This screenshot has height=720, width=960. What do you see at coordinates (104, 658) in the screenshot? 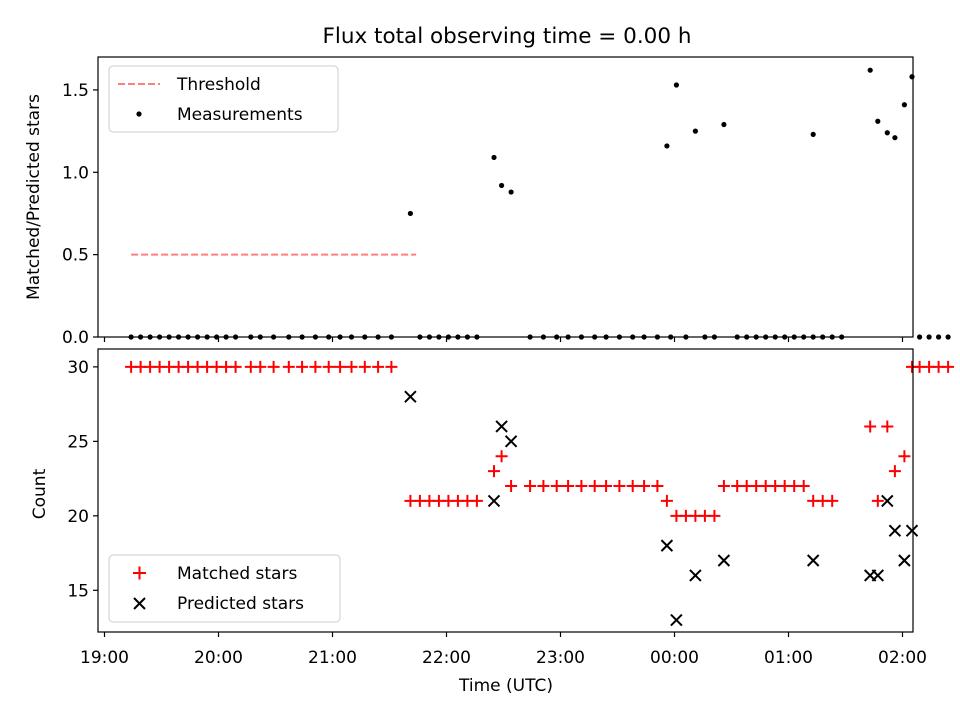
I see `x-tick-label: 19:00` at bounding box center [104, 658].